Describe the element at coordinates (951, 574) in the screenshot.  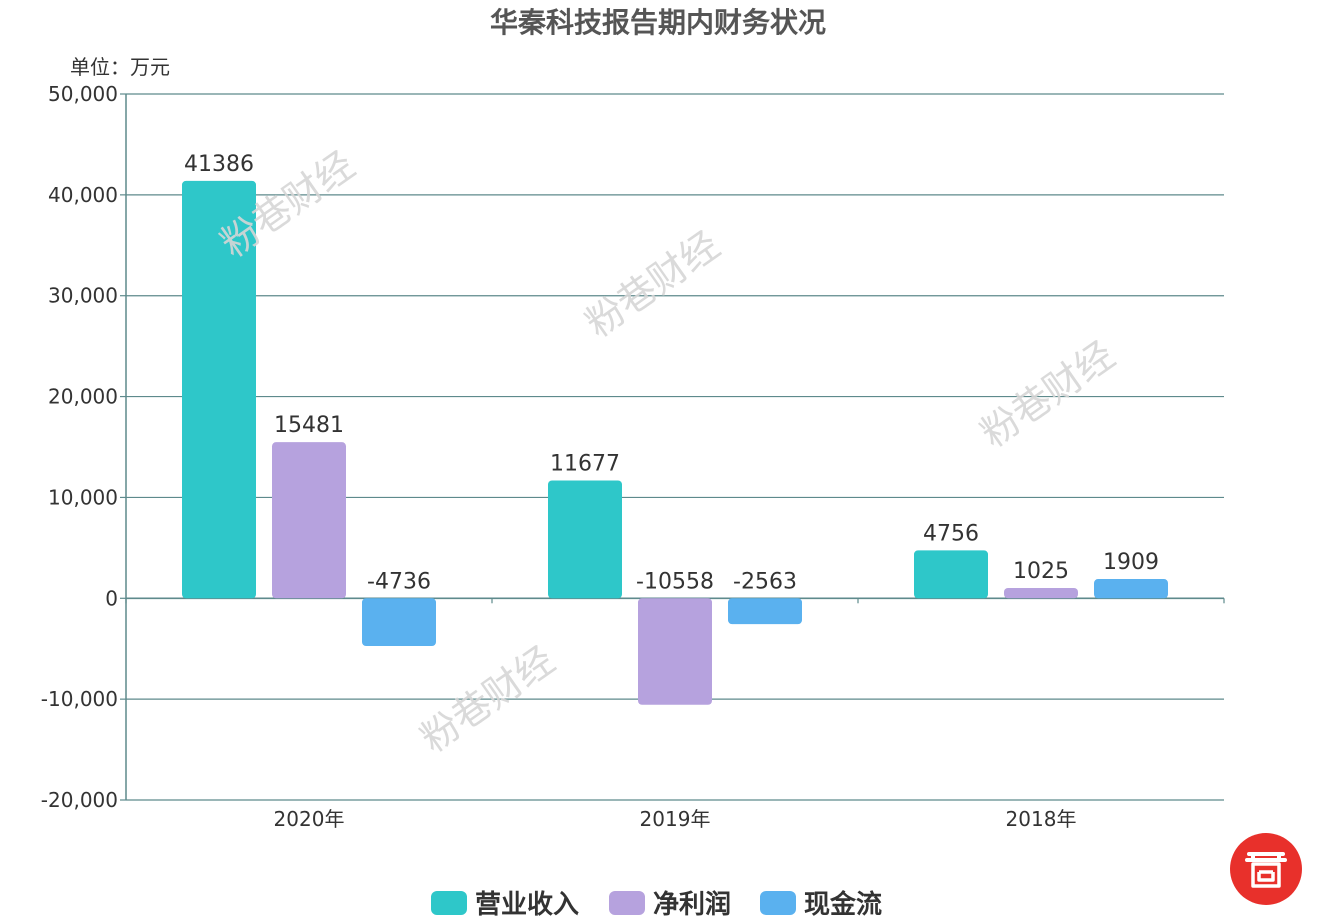
I see `bar-营业收入-2018年` at that location.